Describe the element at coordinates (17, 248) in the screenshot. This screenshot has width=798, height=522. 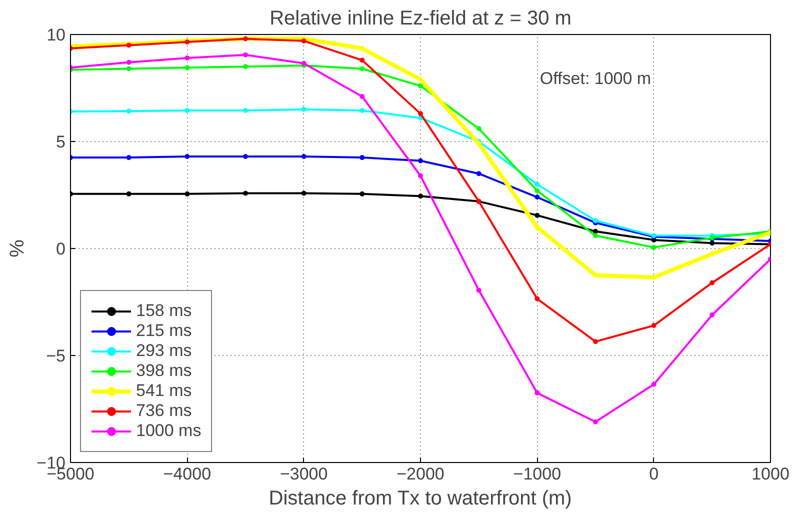
I see `y-axis-title: %` at that location.